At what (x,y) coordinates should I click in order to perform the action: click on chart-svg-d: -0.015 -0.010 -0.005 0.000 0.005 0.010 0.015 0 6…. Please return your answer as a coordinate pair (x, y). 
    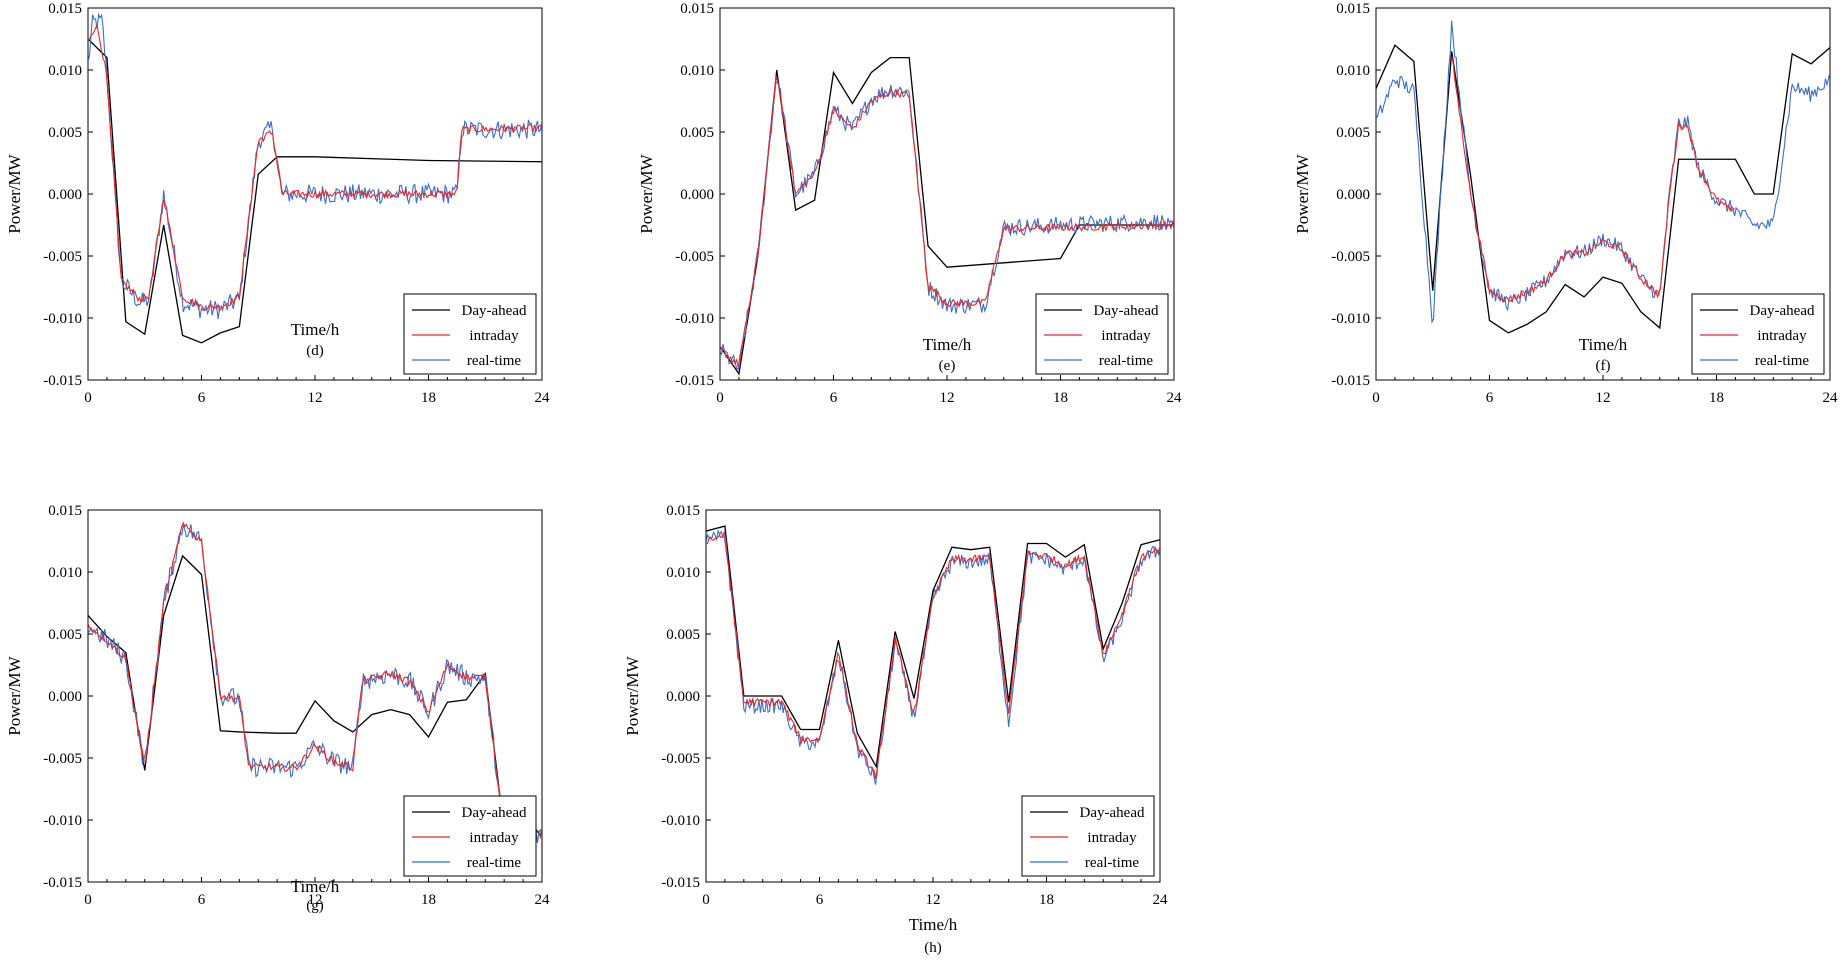
    Looking at the image, I should click on (278, 203).